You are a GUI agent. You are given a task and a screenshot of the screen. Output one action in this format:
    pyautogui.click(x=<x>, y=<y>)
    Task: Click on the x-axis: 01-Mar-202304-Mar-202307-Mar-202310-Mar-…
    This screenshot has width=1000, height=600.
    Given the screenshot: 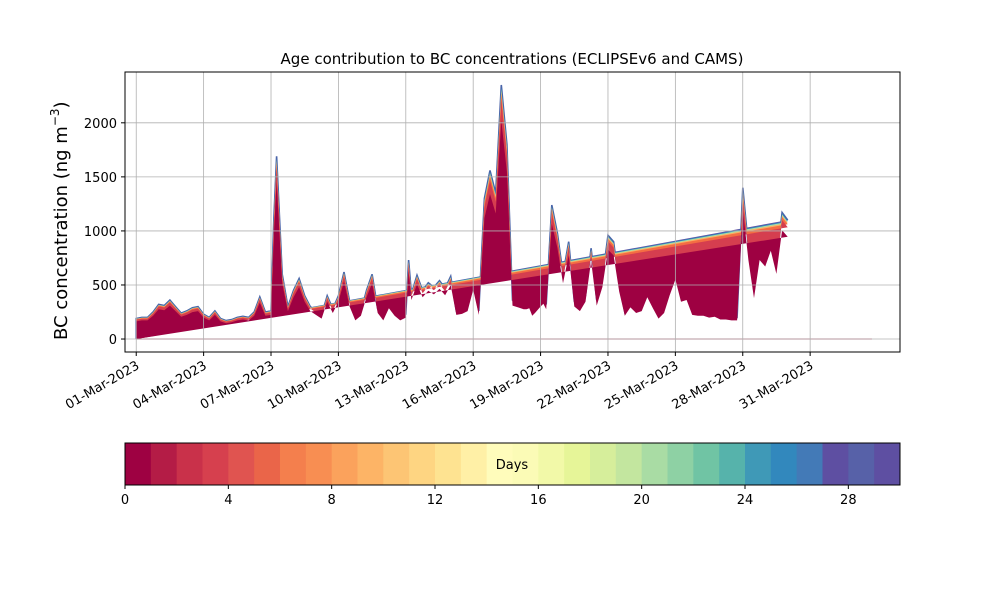 What is the action you would take?
    pyautogui.click(x=439, y=382)
    